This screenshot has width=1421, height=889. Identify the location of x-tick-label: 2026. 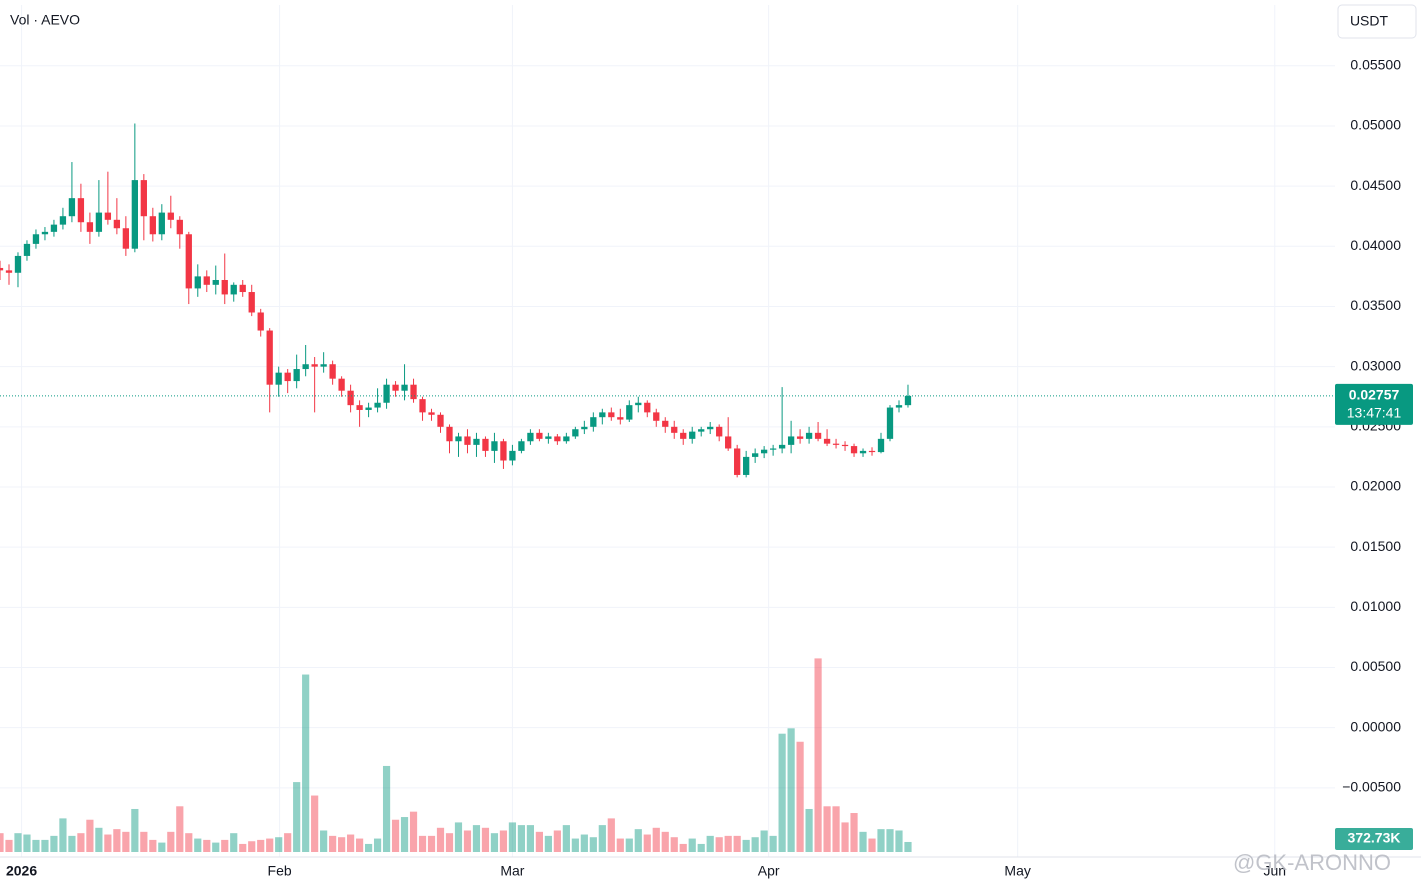
(21, 871).